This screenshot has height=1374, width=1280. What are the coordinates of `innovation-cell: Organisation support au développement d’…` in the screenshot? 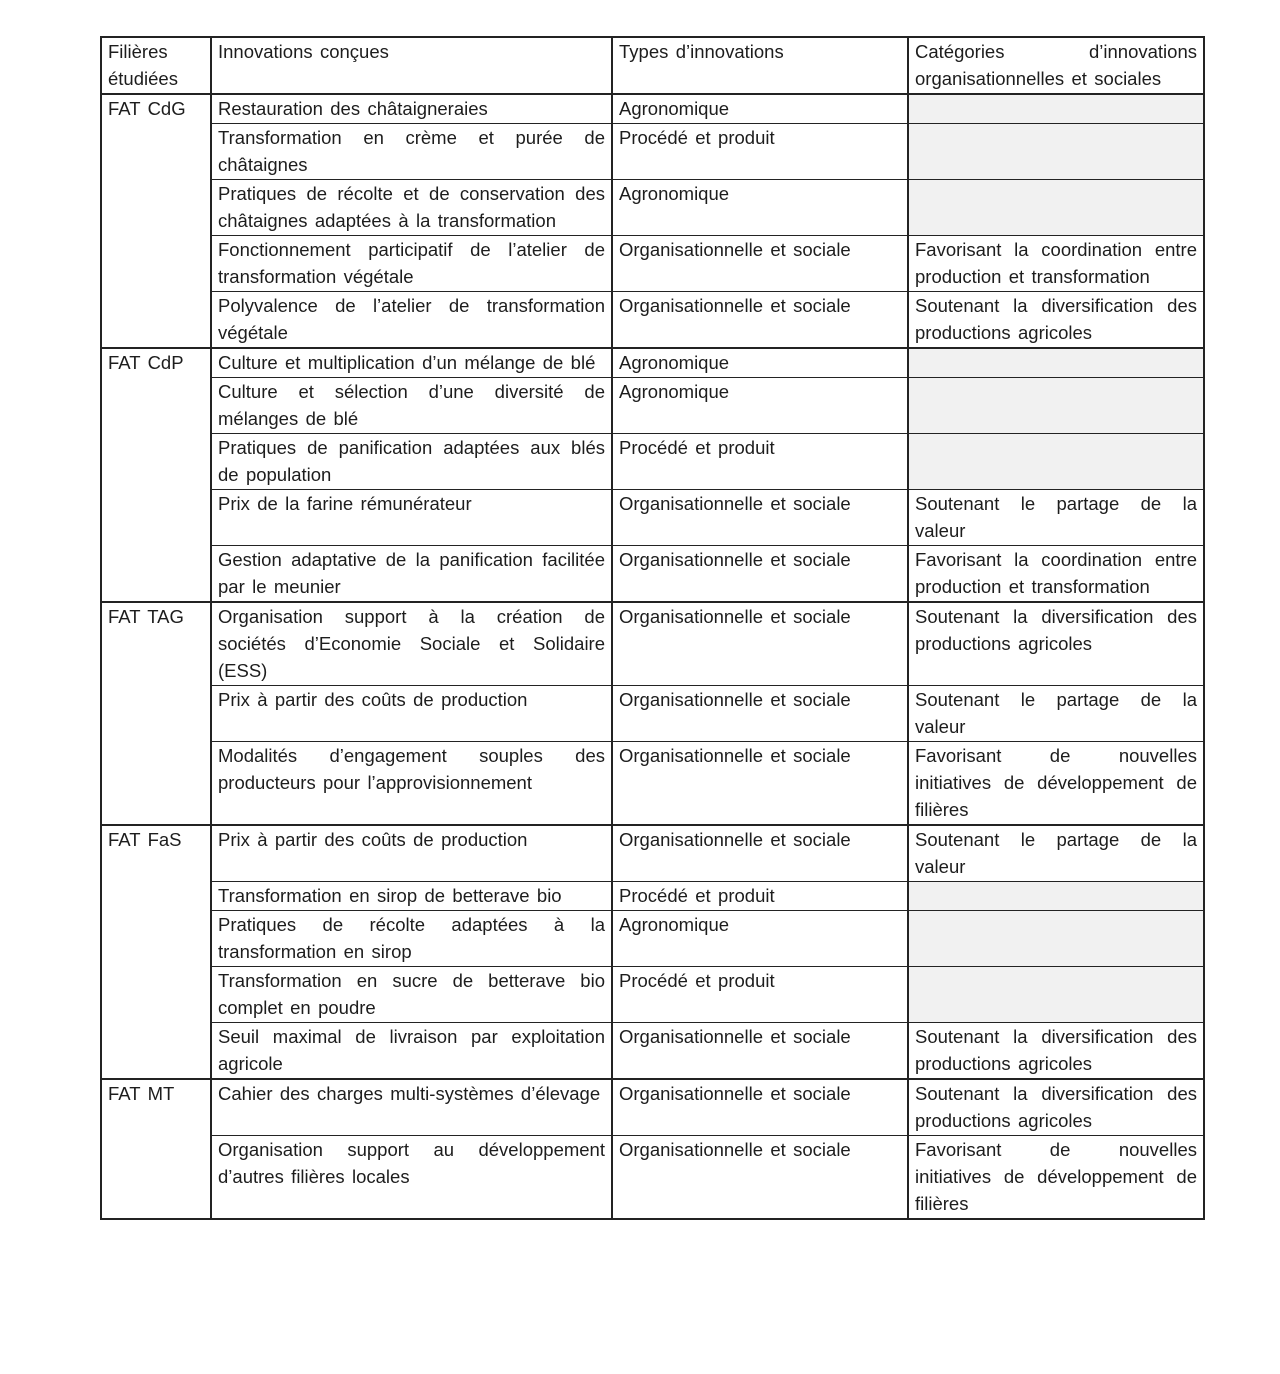 It's located at (411, 1177).